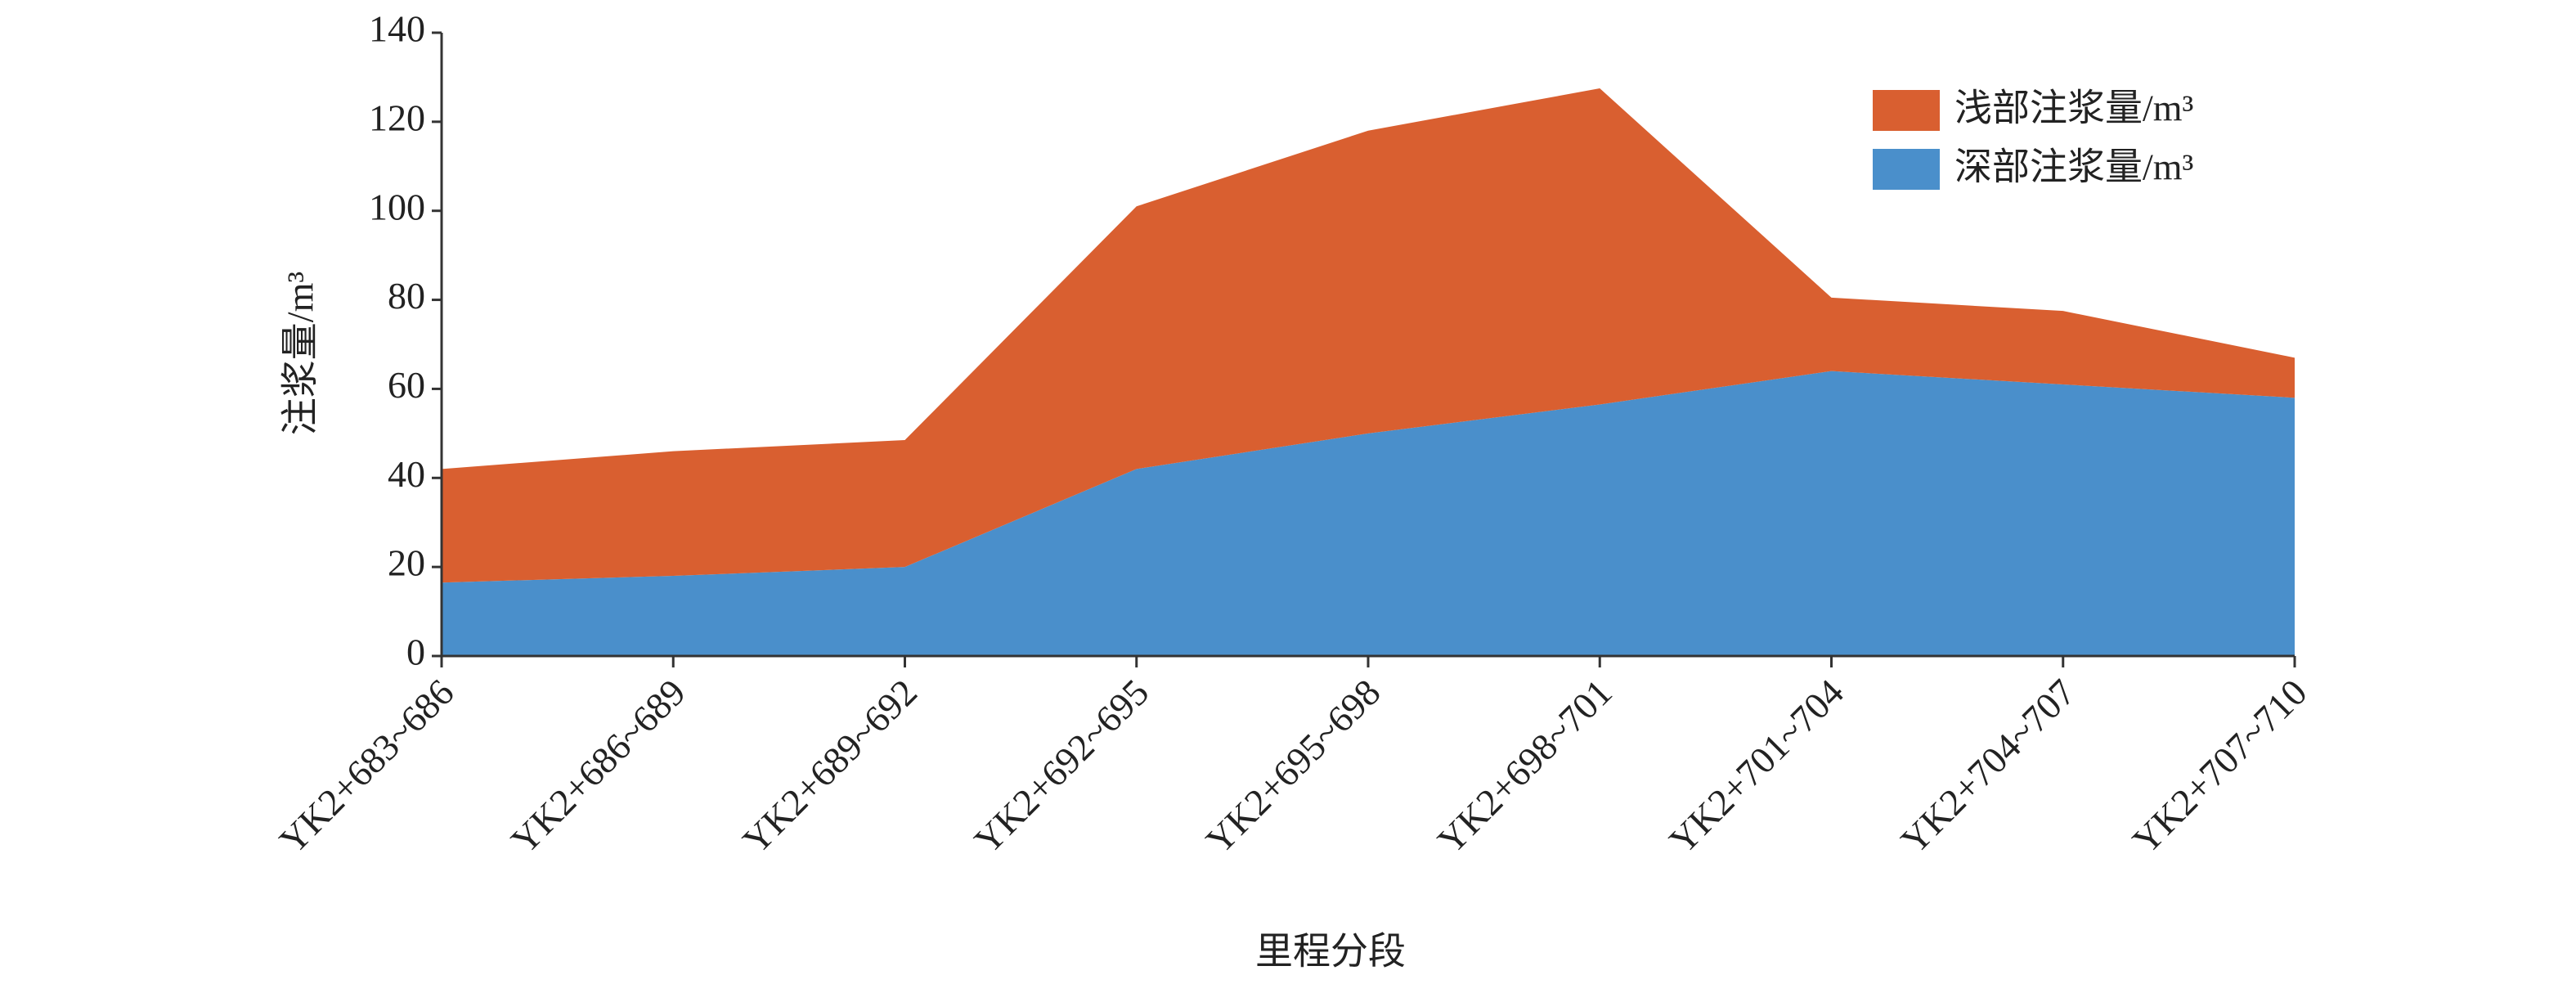 This screenshot has width=2576, height=993. Describe the element at coordinates (367, 766) in the screenshot. I see `x-tick-label: YK2+683~686` at that location.